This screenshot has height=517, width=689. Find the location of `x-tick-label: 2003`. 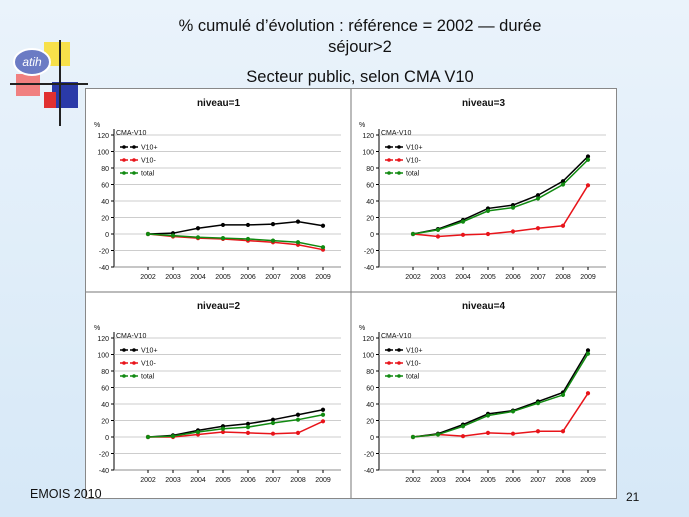

x-tick-label: 2003 is located at coordinates (173, 480).